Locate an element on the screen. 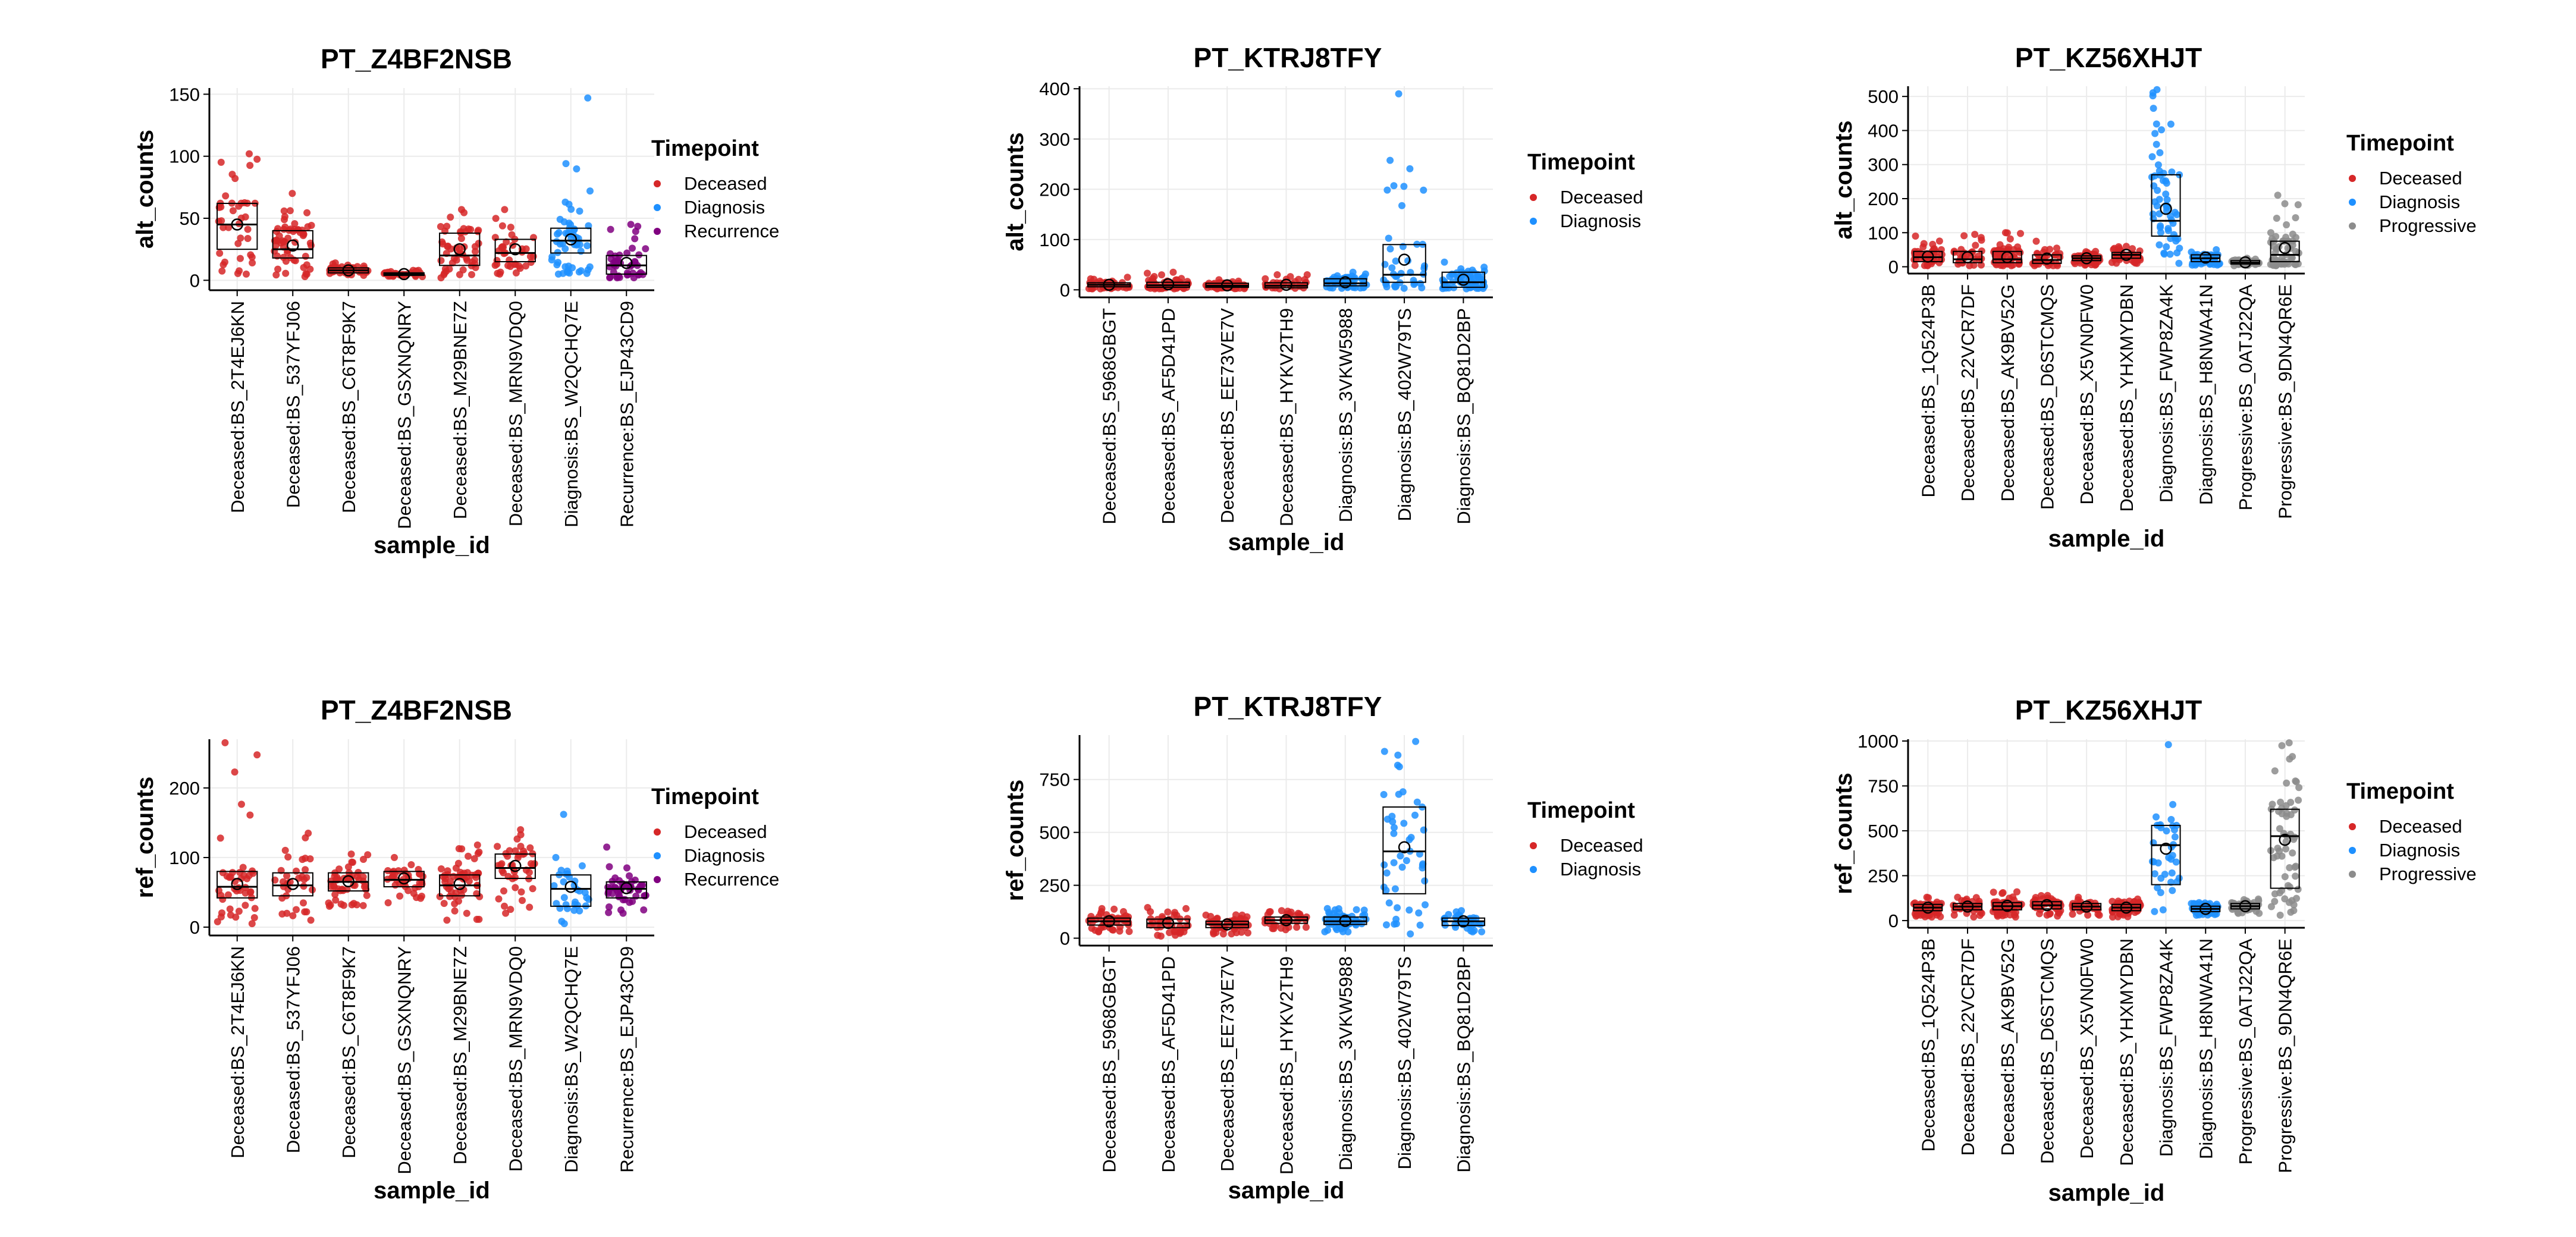  y-axis-title: ref_counts is located at coordinates (145, 838).